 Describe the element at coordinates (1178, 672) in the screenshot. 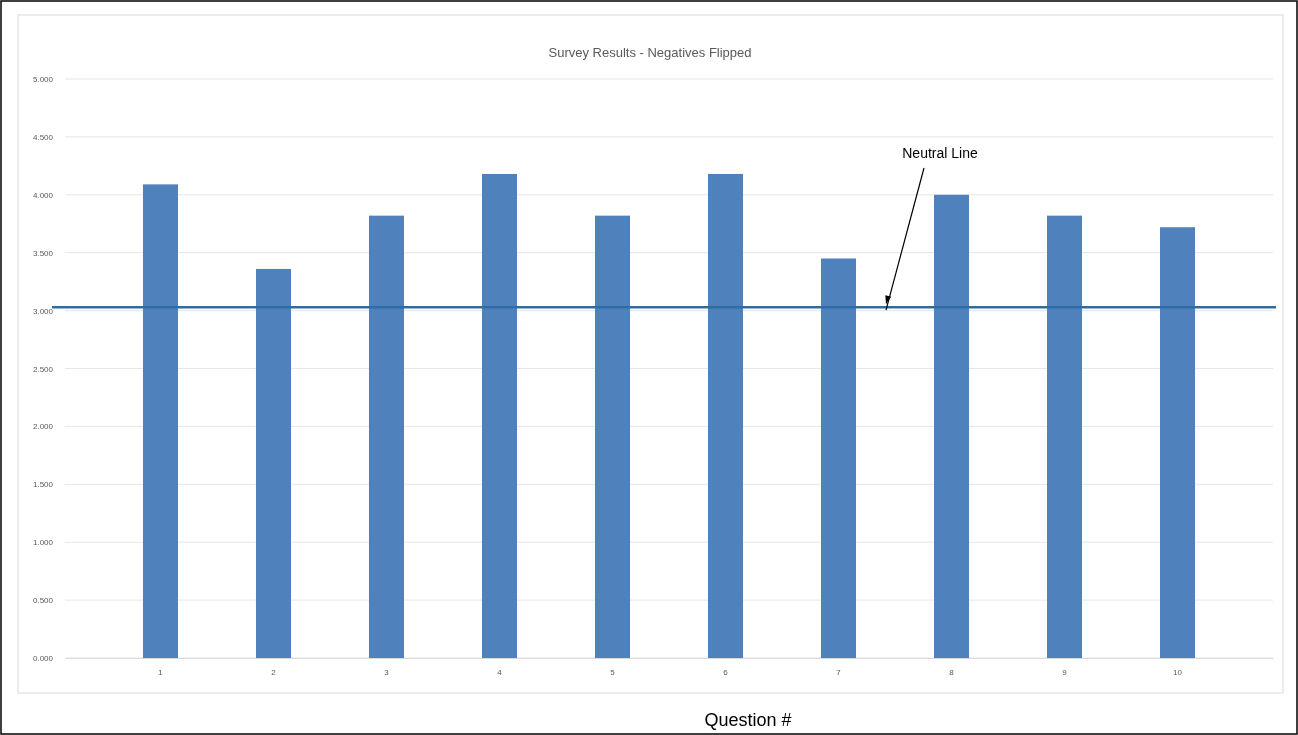

I see `x-tick-label: 10` at that location.